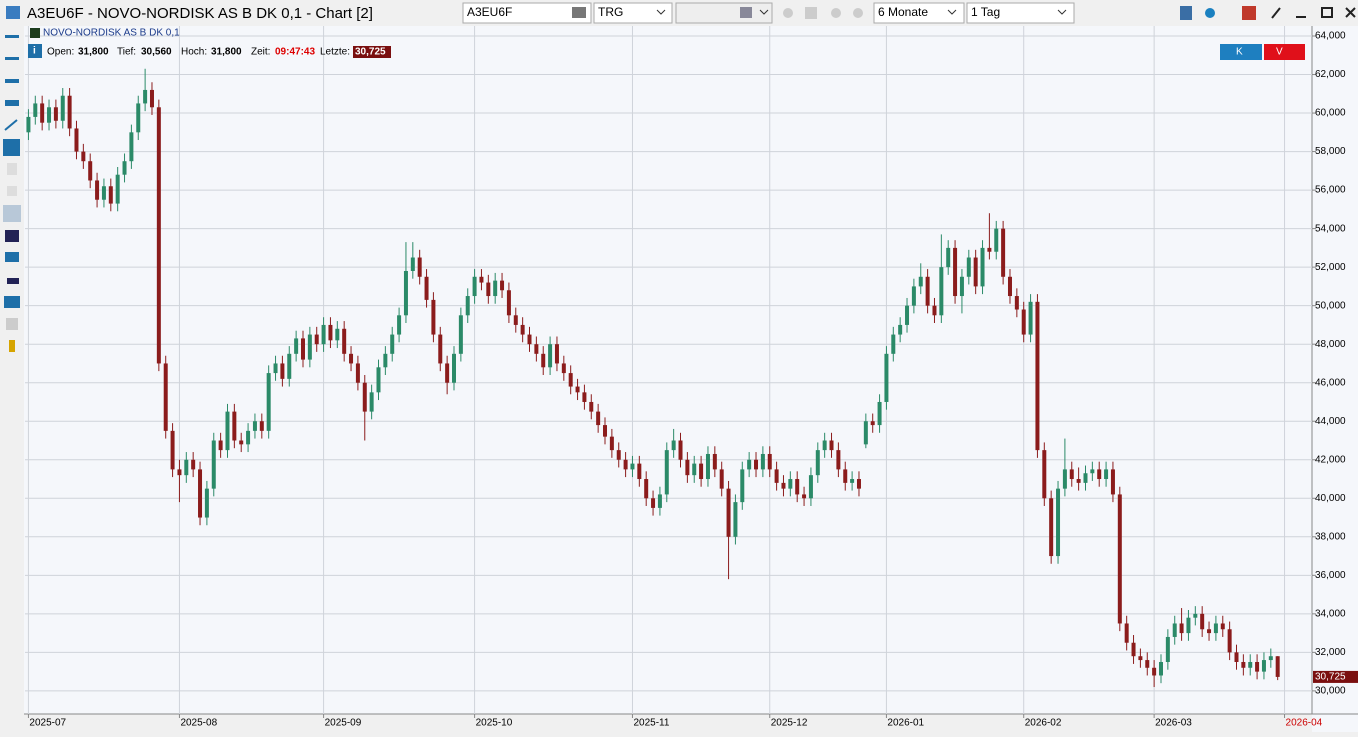 The image size is (1358, 737). Describe the element at coordinates (1330, 691) in the screenshot. I see `y-tick-label: 30,000` at that location.